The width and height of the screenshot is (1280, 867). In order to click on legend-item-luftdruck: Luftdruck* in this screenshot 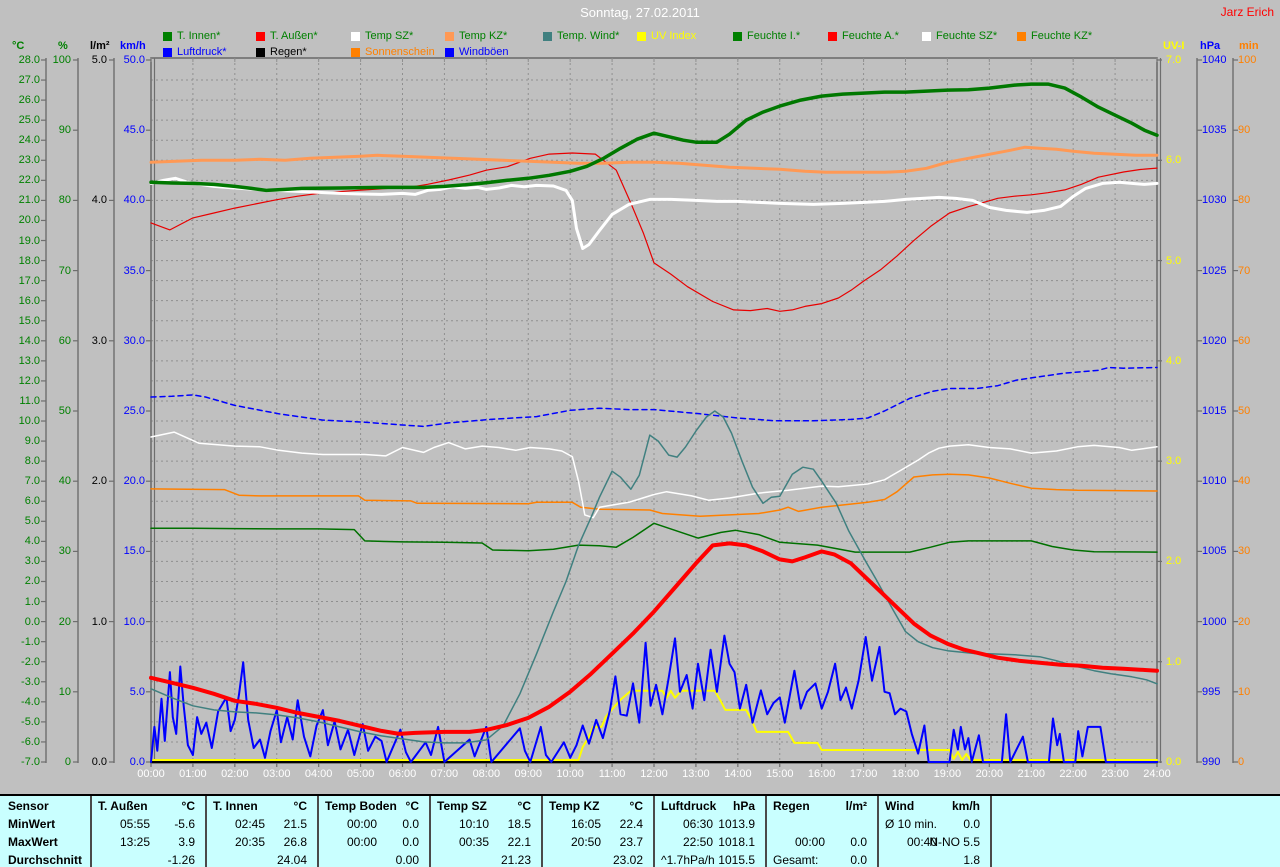, I will do `click(195, 52)`.